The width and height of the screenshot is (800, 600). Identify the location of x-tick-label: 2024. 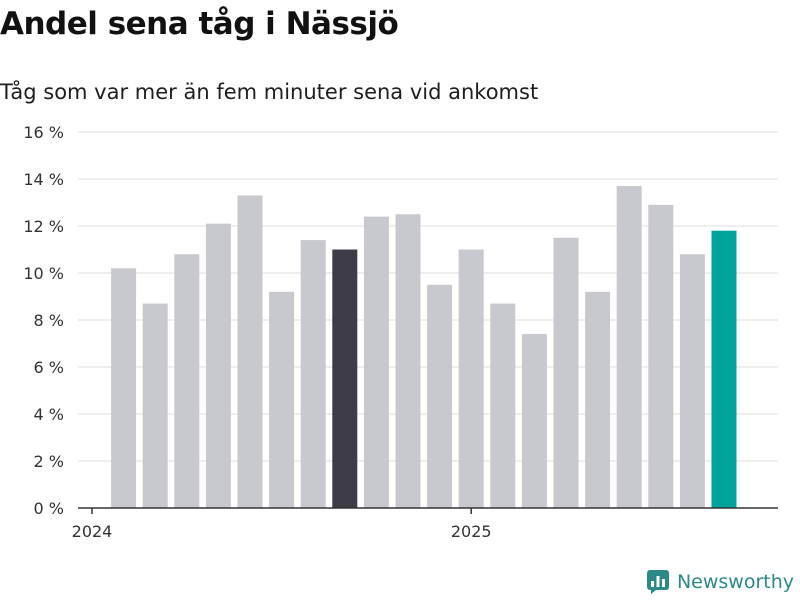
(92, 531).